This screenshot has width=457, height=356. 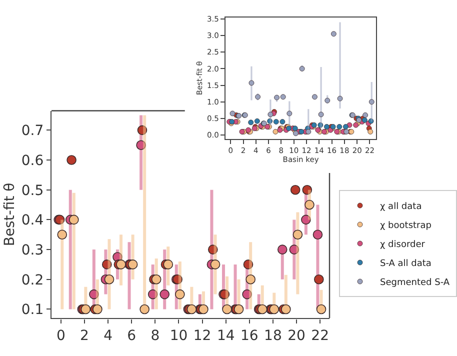 What do you see at coordinates (202, 336) in the screenshot?
I see `x-tick-label: 12` at bounding box center [202, 336].